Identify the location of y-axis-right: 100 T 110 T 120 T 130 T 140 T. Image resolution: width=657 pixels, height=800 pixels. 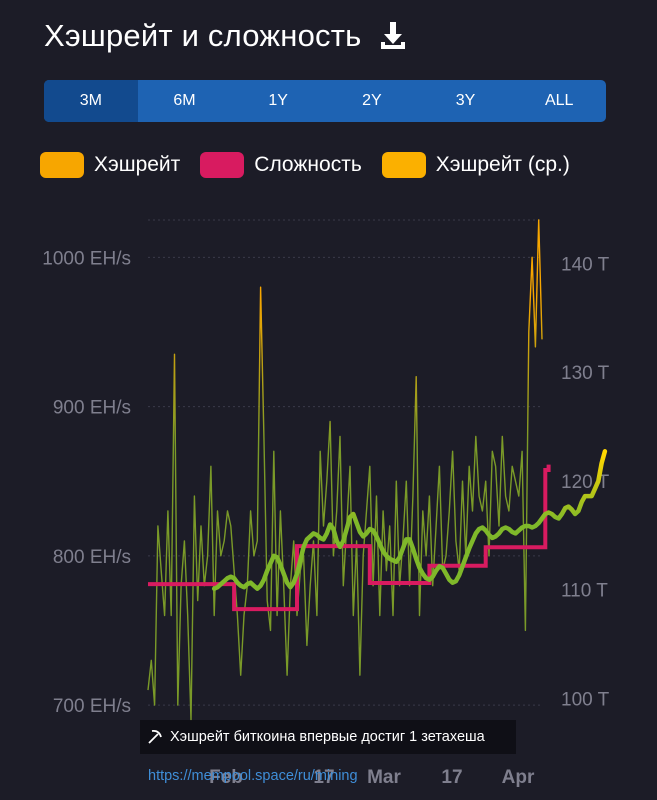
(585, 482).